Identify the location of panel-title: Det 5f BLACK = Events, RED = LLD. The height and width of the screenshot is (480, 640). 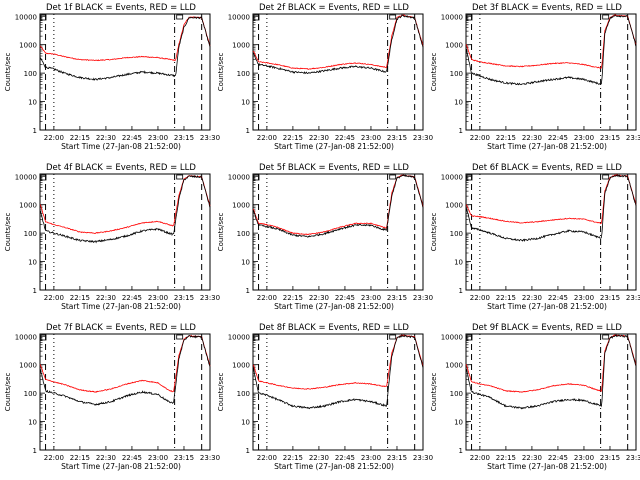
(334, 168).